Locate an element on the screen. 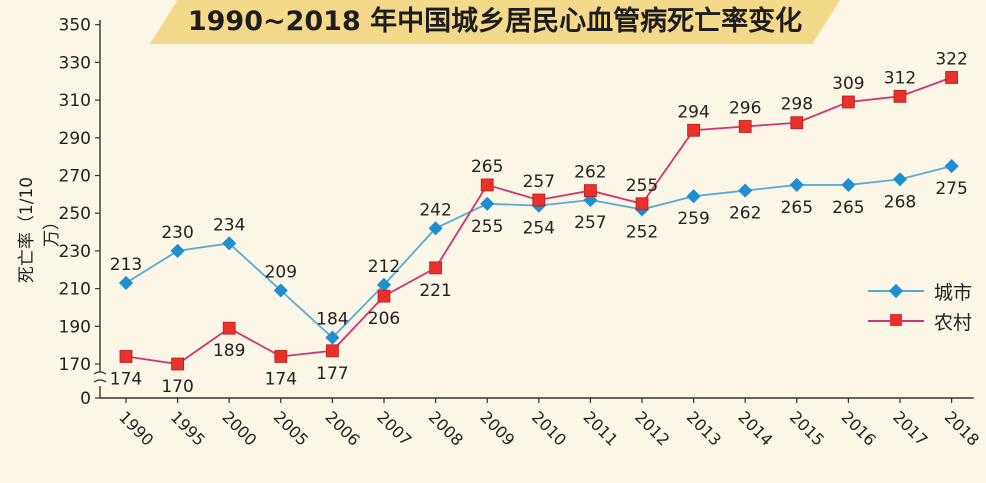  x-tick-label: 2014 is located at coordinates (755, 428).